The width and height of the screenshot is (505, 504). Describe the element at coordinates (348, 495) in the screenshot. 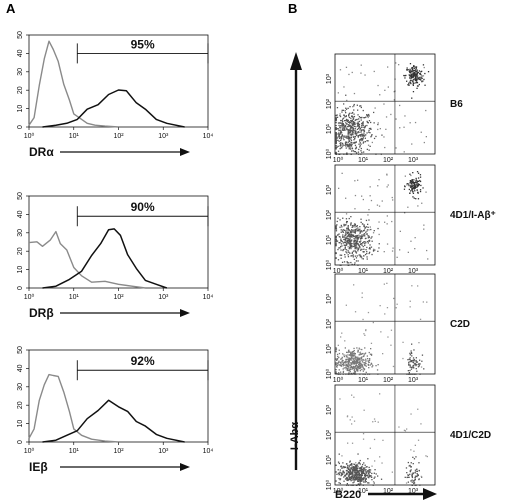

I see `x-axis-label: B220` at that location.